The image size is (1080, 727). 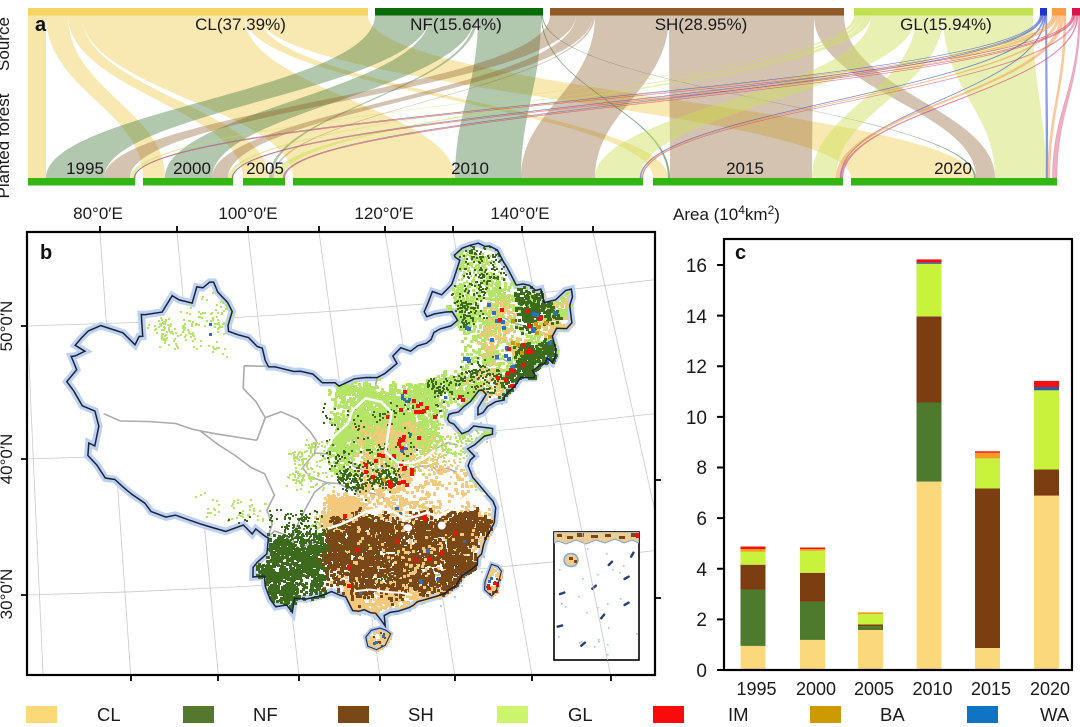 I want to click on svg-text: BA, so click(x=892, y=714).